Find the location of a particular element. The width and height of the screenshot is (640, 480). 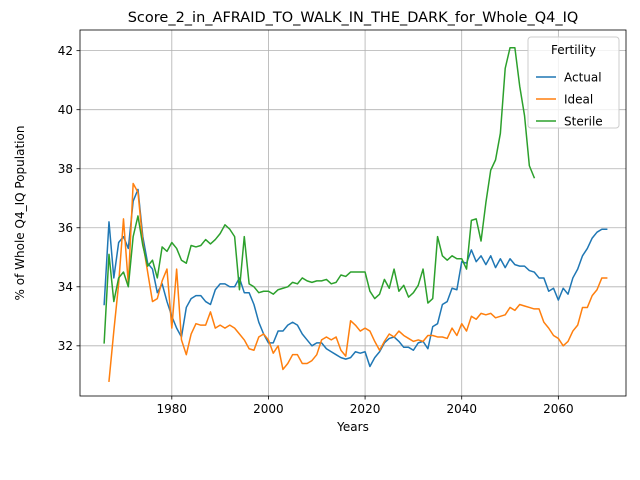

x-tick-label: 2000 is located at coordinates (268, 409).